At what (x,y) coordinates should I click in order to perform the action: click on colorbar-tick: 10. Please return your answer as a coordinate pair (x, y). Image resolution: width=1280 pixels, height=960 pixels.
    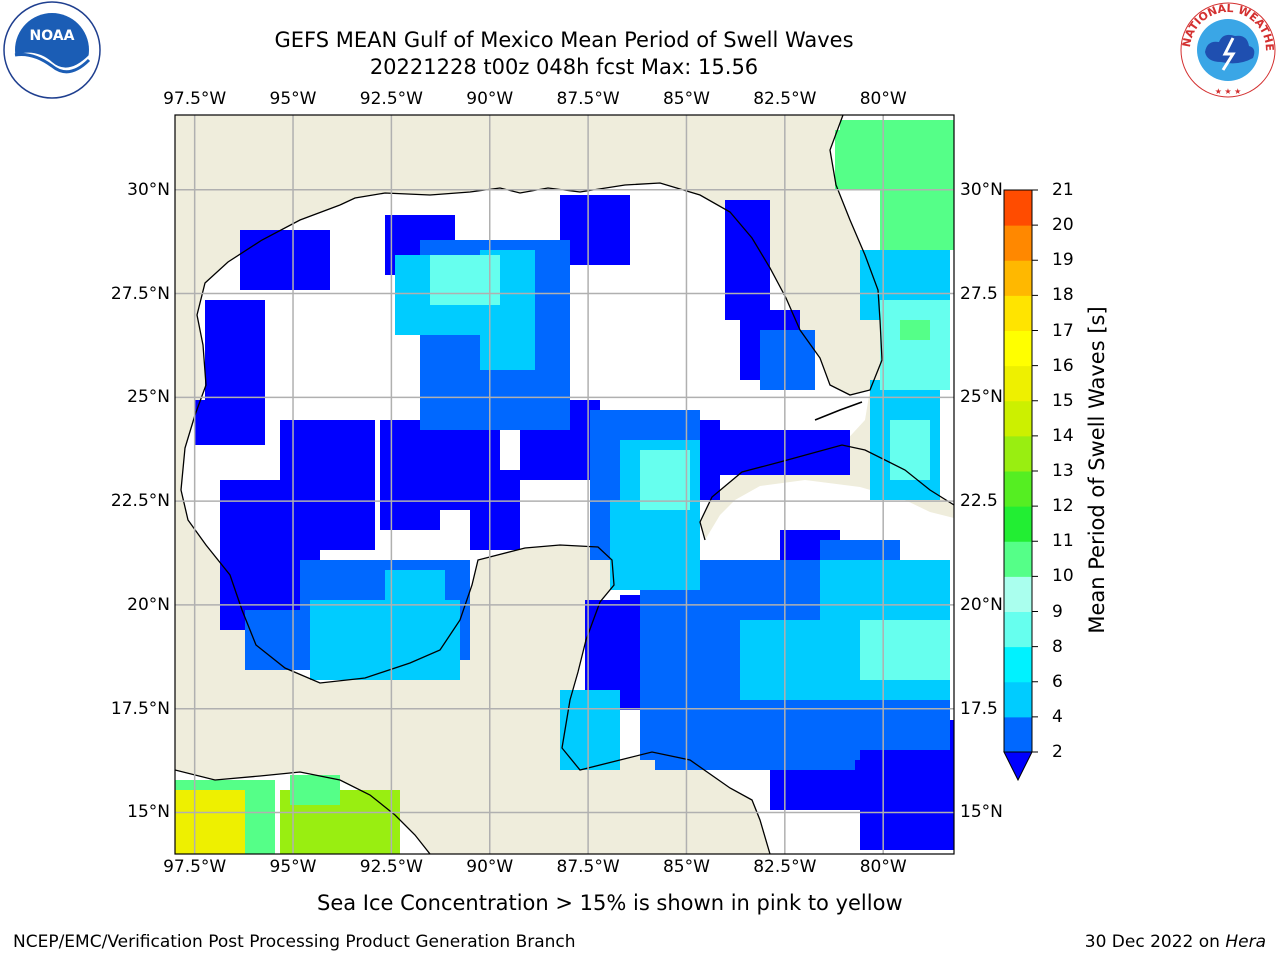
    Looking at the image, I should click on (1063, 576).